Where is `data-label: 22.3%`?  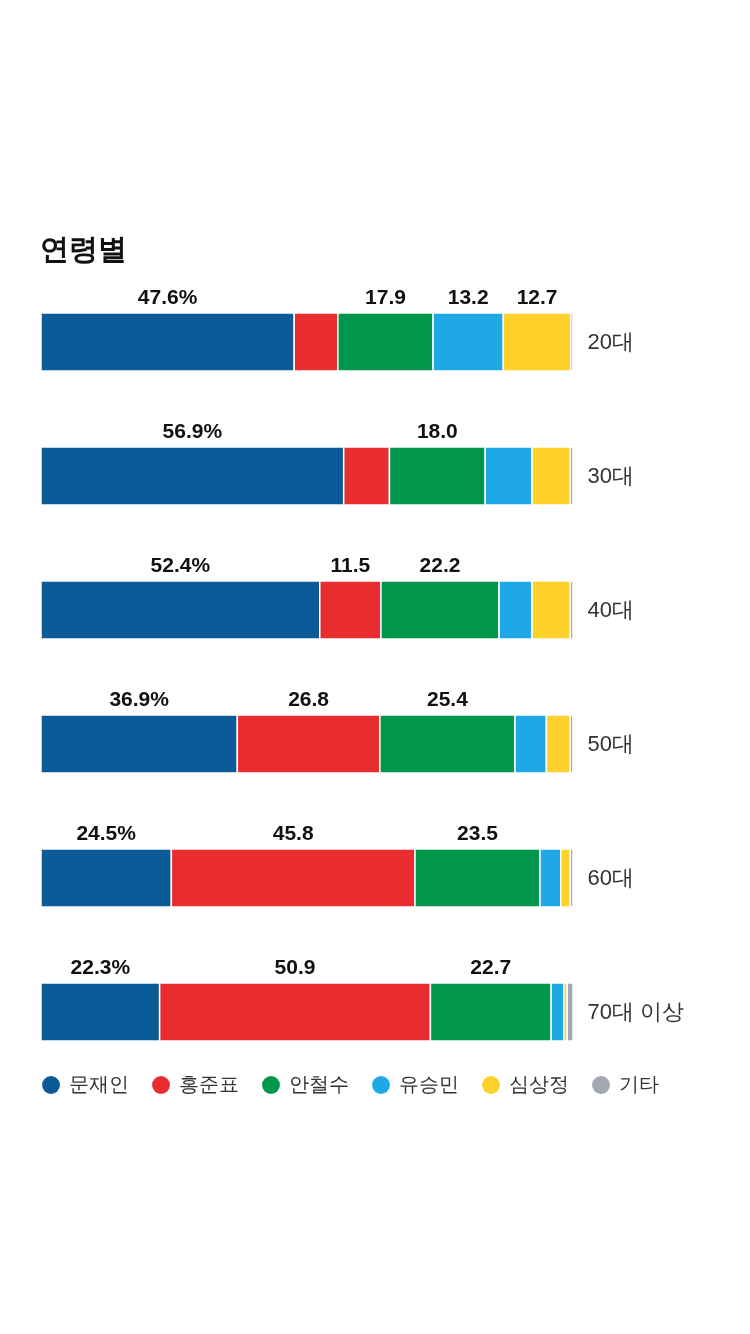
data-label: 22.3% is located at coordinates (100, 966).